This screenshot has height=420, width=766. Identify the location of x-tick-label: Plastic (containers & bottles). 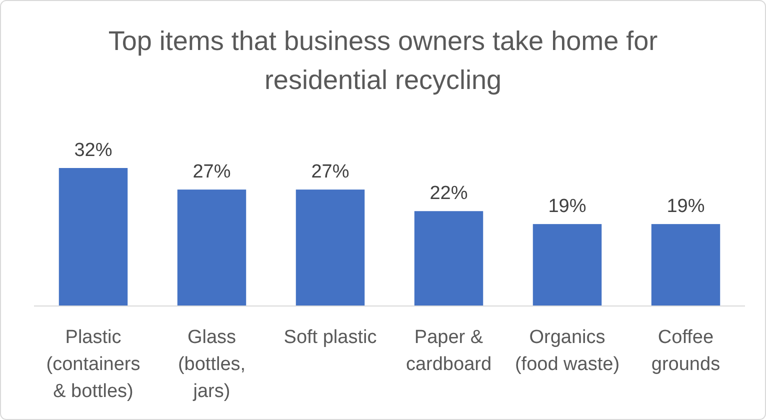
(93, 364).